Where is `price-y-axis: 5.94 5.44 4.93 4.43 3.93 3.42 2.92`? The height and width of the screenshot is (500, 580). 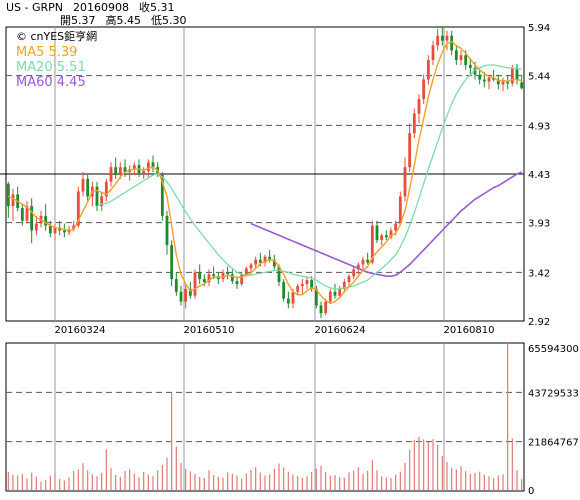 price-y-axis: 5.94 5.44 4.93 4.43 3.93 3.42 2.92 is located at coordinates (539, 175).